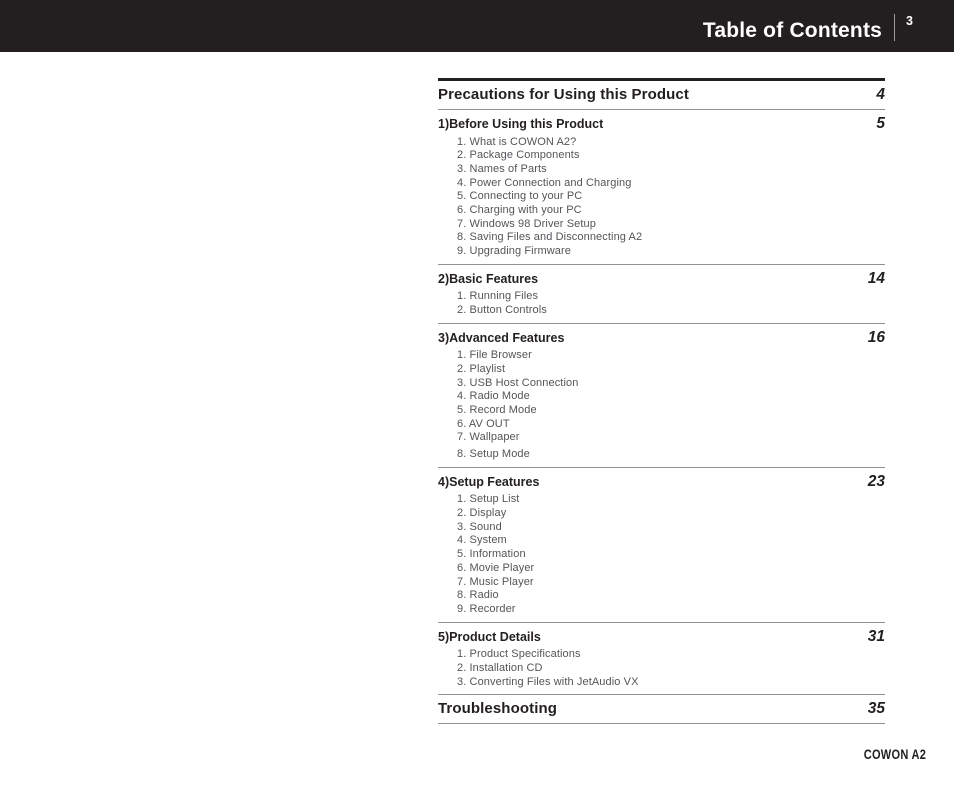 Image resolution: width=954 pixels, height=786 pixels. I want to click on toc-item: 9. Upgrading Firmware, so click(514, 251).